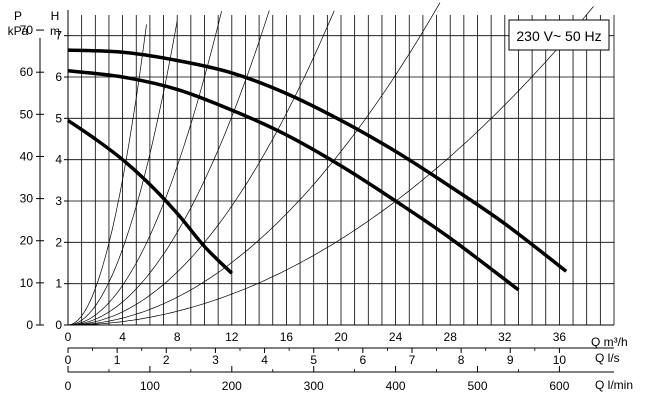 The image size is (645, 413). Describe the element at coordinates (55, 16) in the screenshot. I see `y-inner-axis-symbol: H` at that location.